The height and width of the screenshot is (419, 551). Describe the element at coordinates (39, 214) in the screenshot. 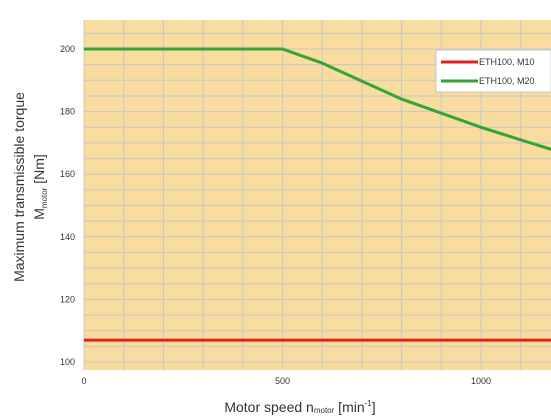

I see `y-axis-symbol: M` at that location.